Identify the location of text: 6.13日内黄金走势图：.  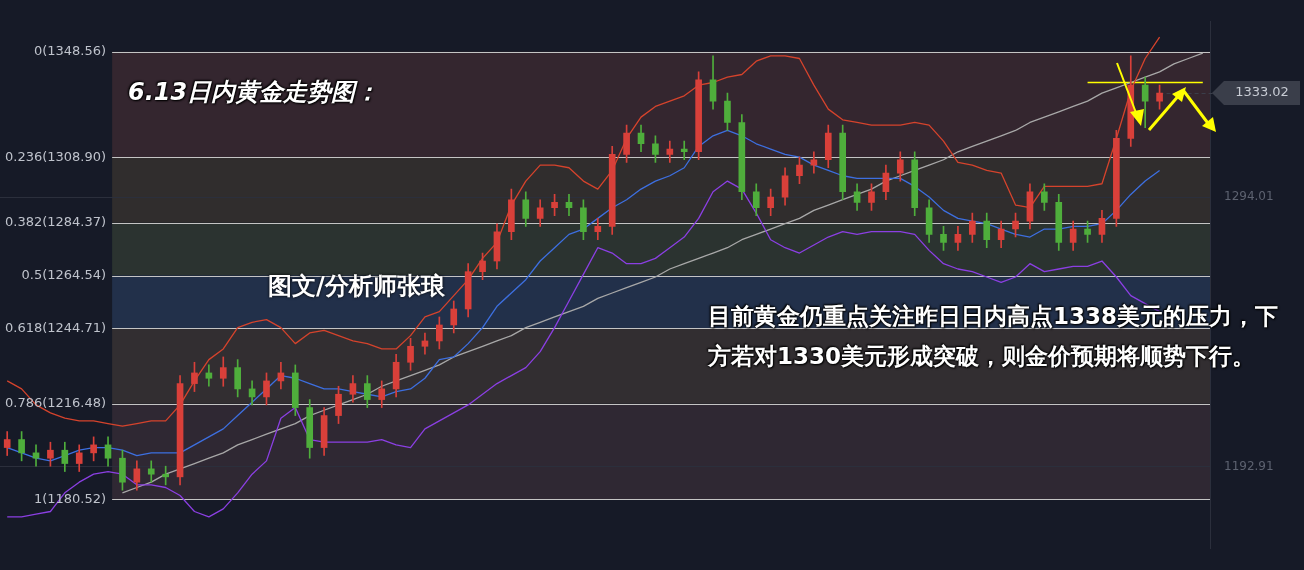
(254, 92).